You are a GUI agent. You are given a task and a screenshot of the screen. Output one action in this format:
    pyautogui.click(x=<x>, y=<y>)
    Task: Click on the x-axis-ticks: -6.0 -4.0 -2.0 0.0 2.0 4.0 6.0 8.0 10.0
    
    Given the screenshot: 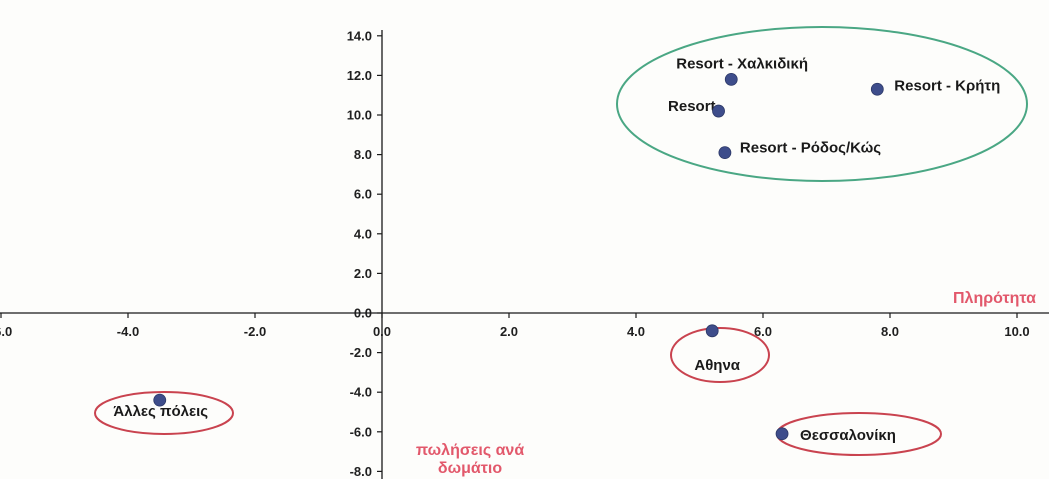 What is the action you would take?
    pyautogui.click(x=515, y=326)
    